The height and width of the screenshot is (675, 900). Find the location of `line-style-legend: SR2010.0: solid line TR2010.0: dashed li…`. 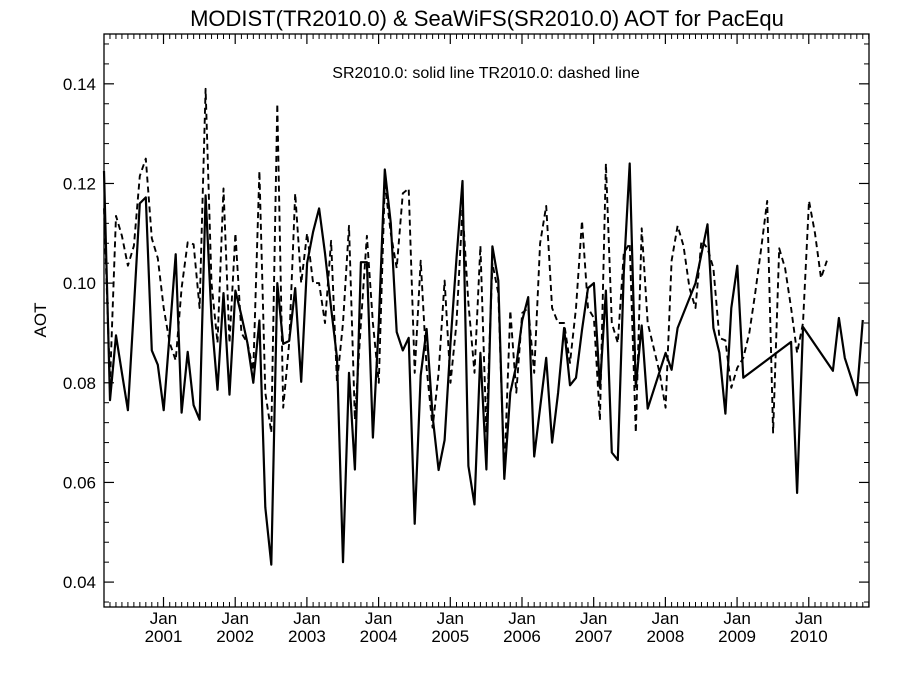

line-style-legend: SR2010.0: solid line TR2010.0: dashed li… is located at coordinates (486, 73).